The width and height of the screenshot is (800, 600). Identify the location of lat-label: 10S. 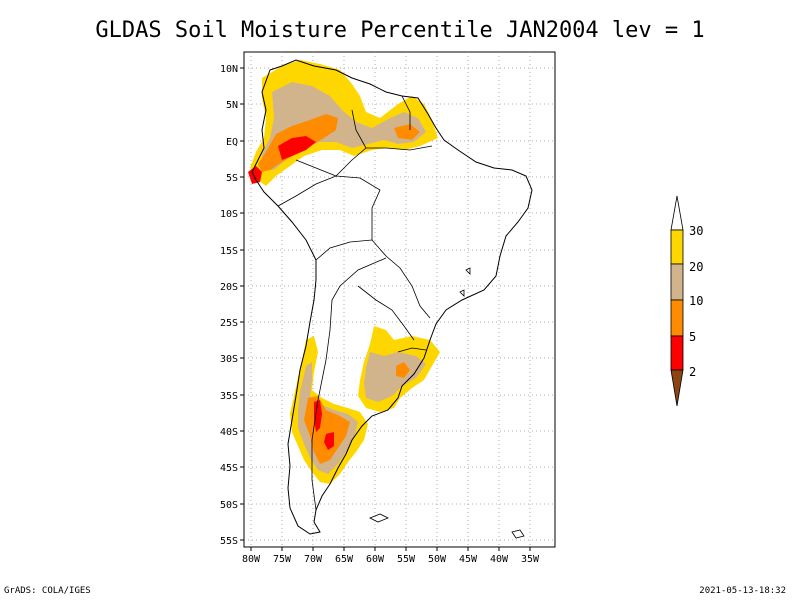
(229, 214).